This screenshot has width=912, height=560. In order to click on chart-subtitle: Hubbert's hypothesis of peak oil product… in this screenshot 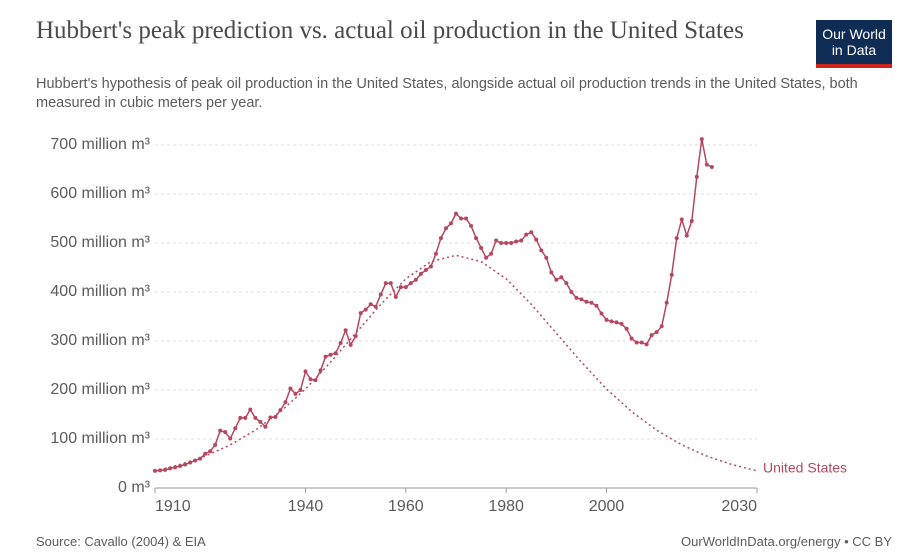, I will do `click(447, 93)`.